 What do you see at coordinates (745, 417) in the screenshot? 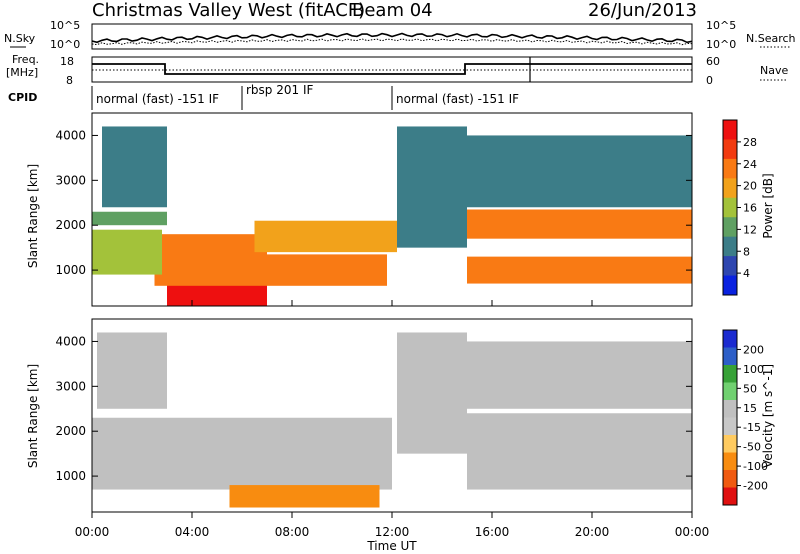
I see `velocity-colorbar: 200 100 50 15 -15 -50 -100 -200` at bounding box center [745, 417].